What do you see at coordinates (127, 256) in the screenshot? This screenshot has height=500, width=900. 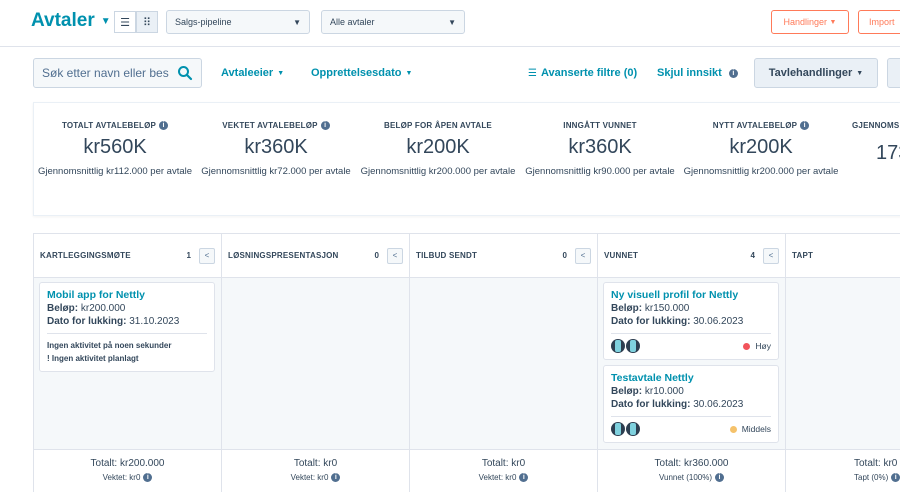 I see `column-header: KARTLEGGINGSMØTE 1 <` at bounding box center [127, 256].